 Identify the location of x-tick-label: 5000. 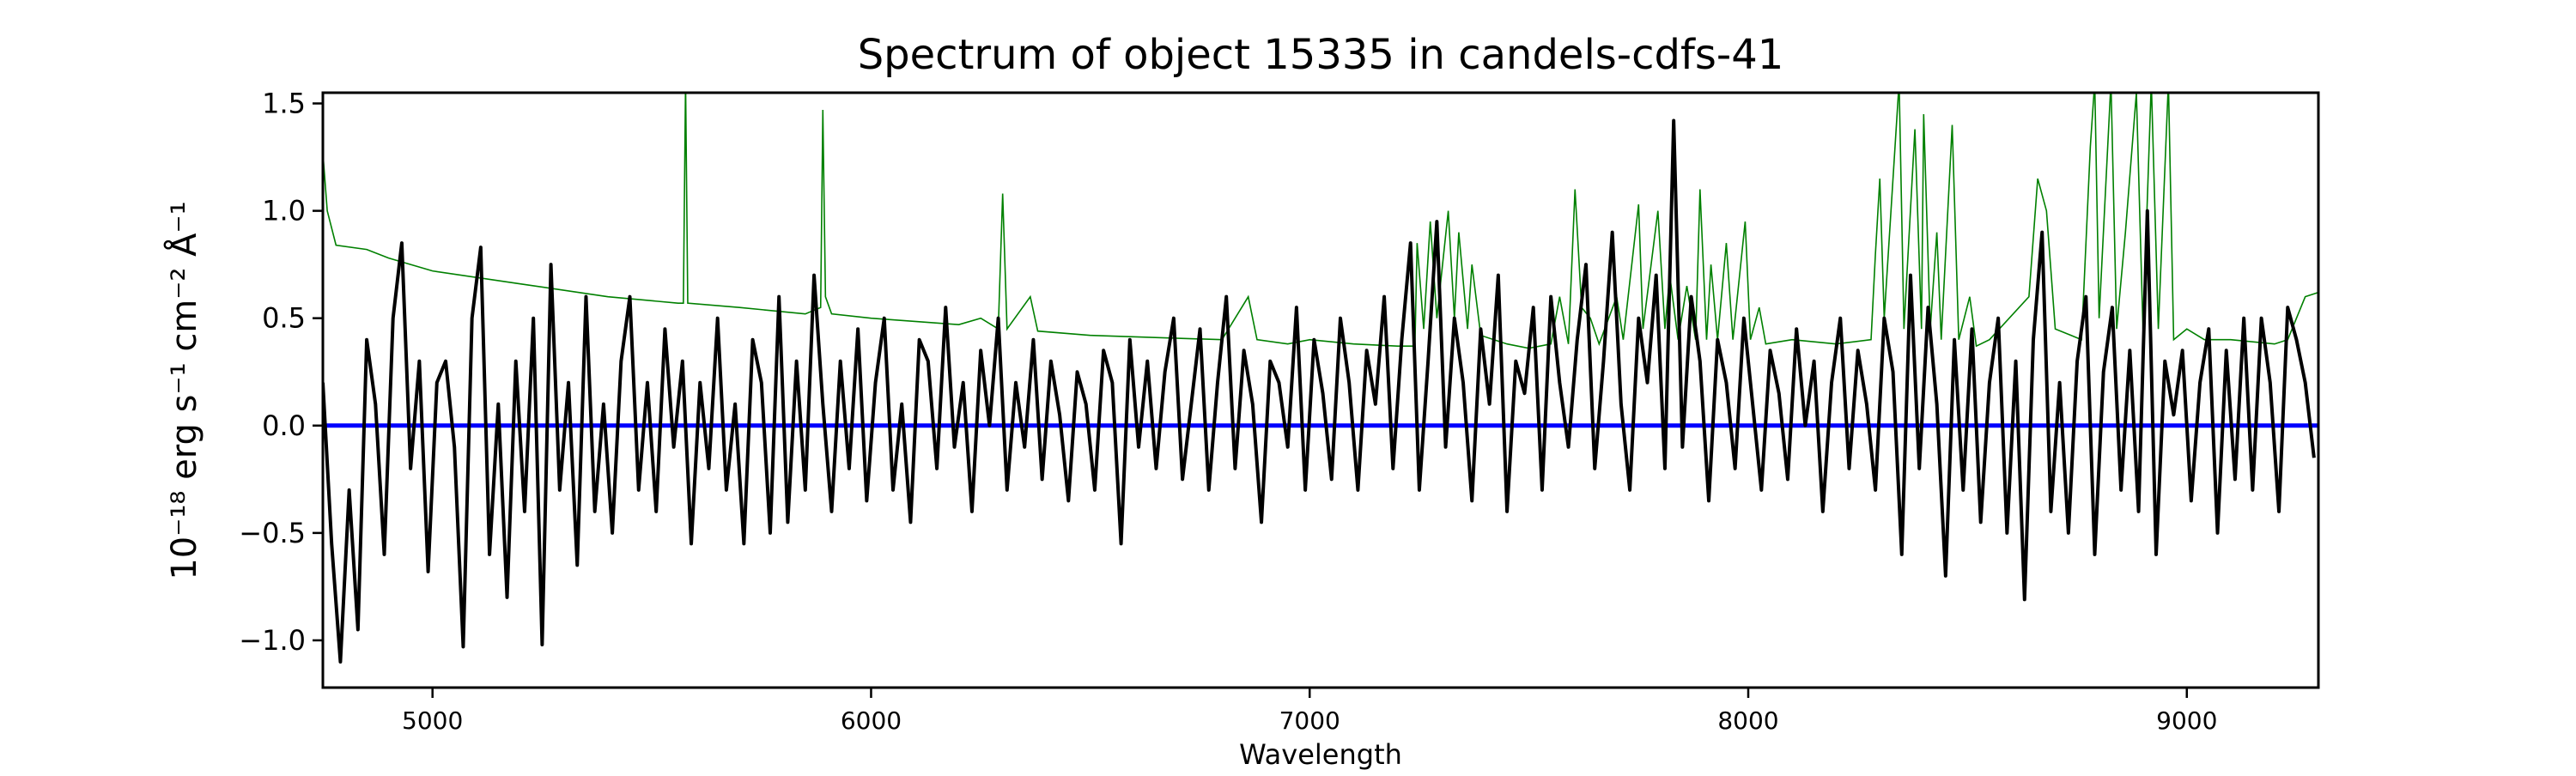
(432, 720).